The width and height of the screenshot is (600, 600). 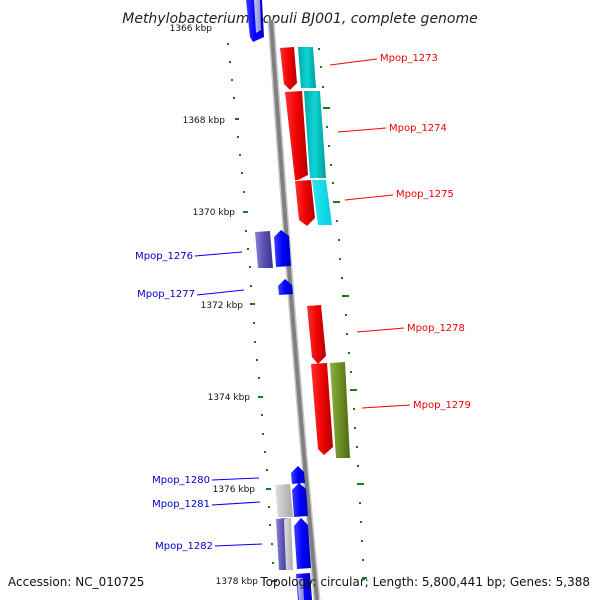 I want to click on gene-label-1275: Mpop_1275, so click(x=425, y=194).